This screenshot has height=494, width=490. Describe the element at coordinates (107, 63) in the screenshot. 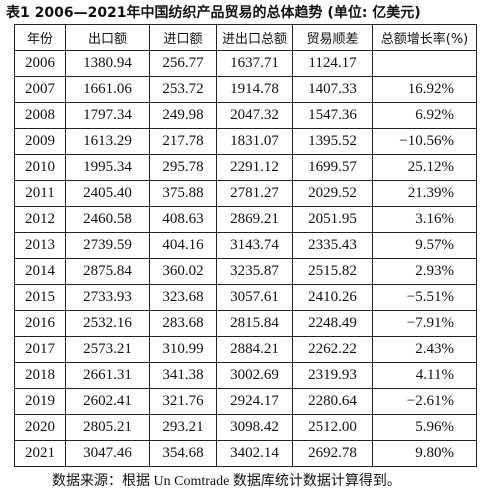

I see `table-cell: 1380.94` at that location.